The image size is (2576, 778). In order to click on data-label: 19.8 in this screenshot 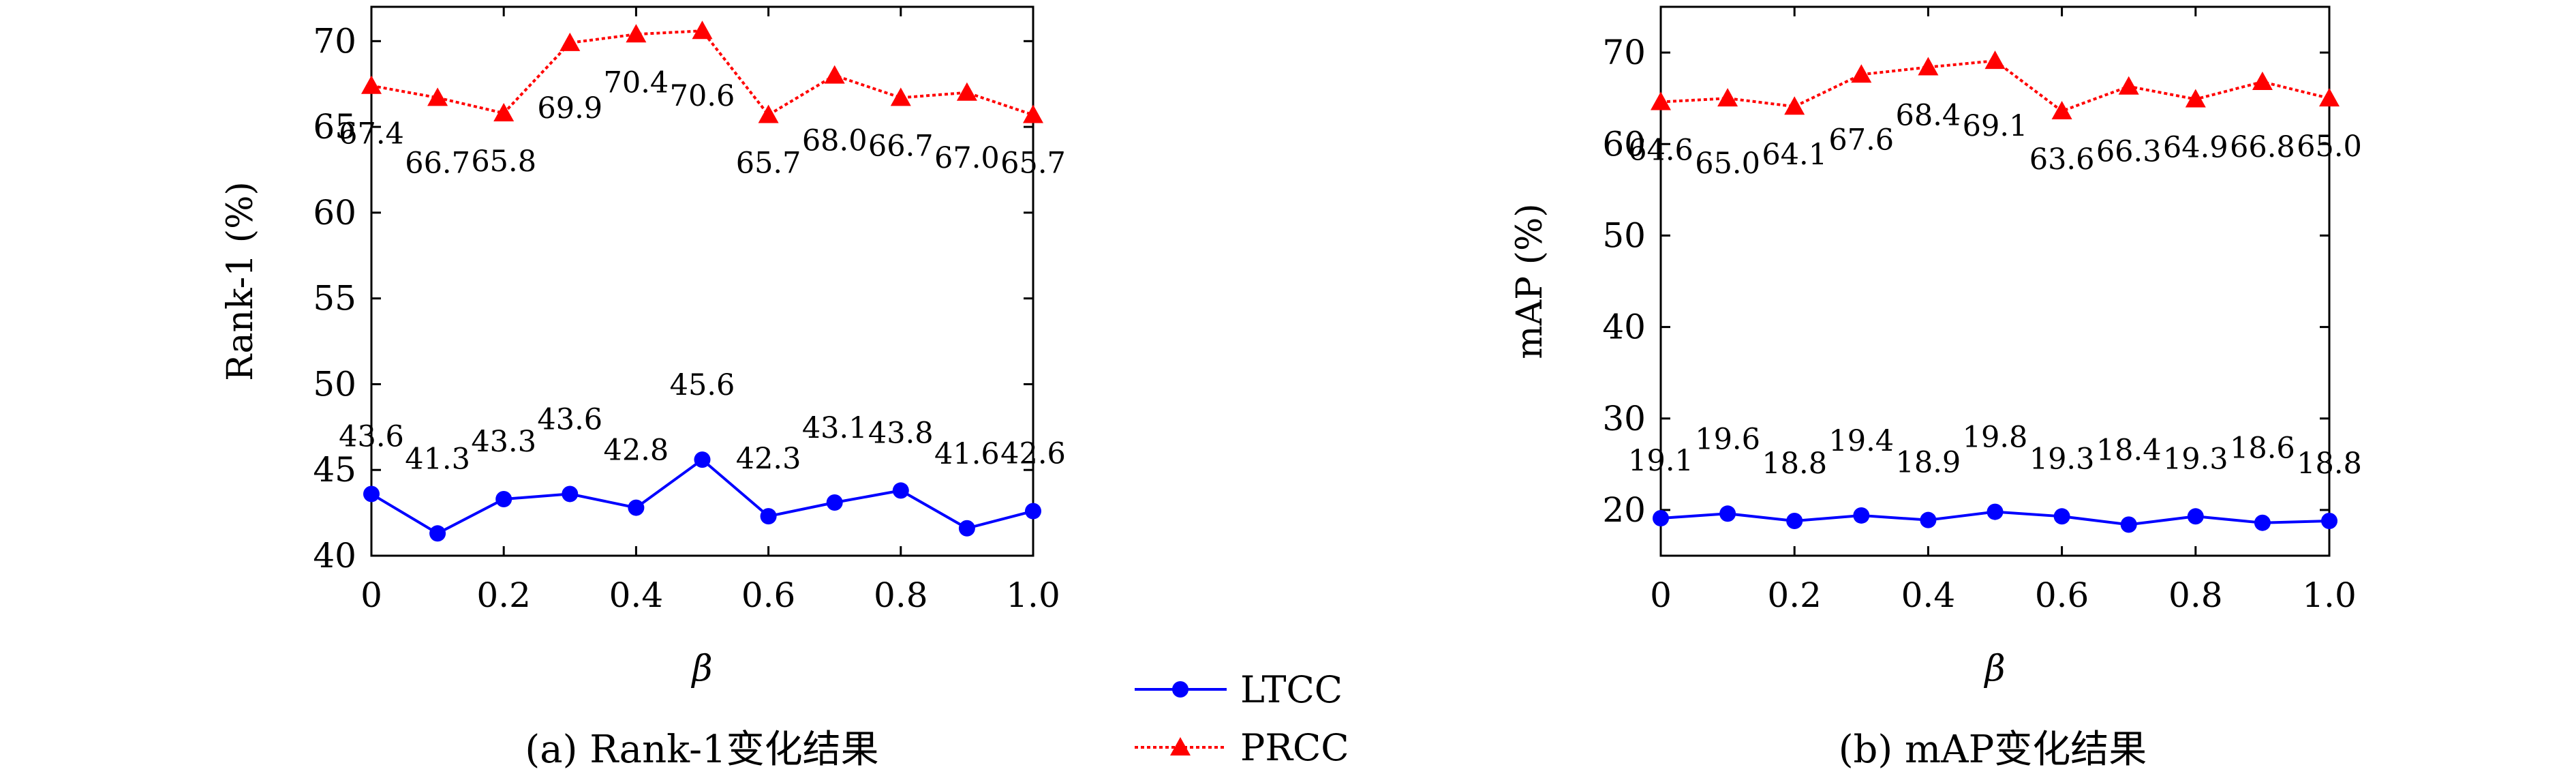, I will do `click(1995, 438)`.